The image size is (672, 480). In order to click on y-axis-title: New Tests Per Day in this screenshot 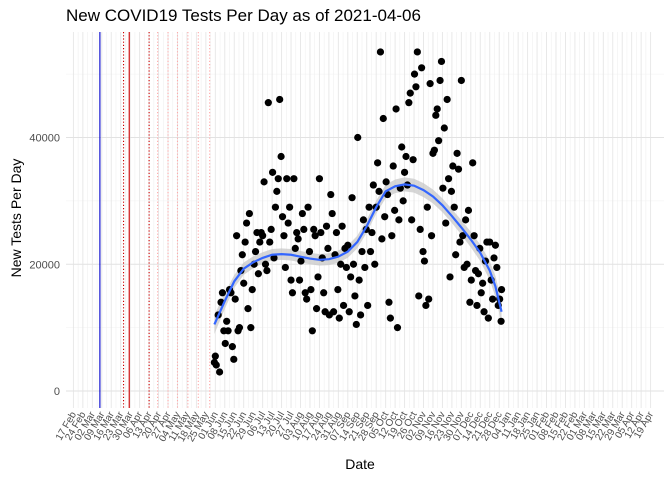, I will do `click(16, 218)`.